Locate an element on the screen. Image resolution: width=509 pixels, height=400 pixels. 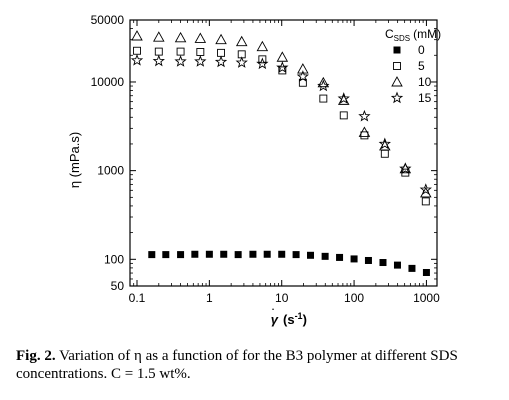
x-axis-label-close: ) is located at coordinates (305, 319).